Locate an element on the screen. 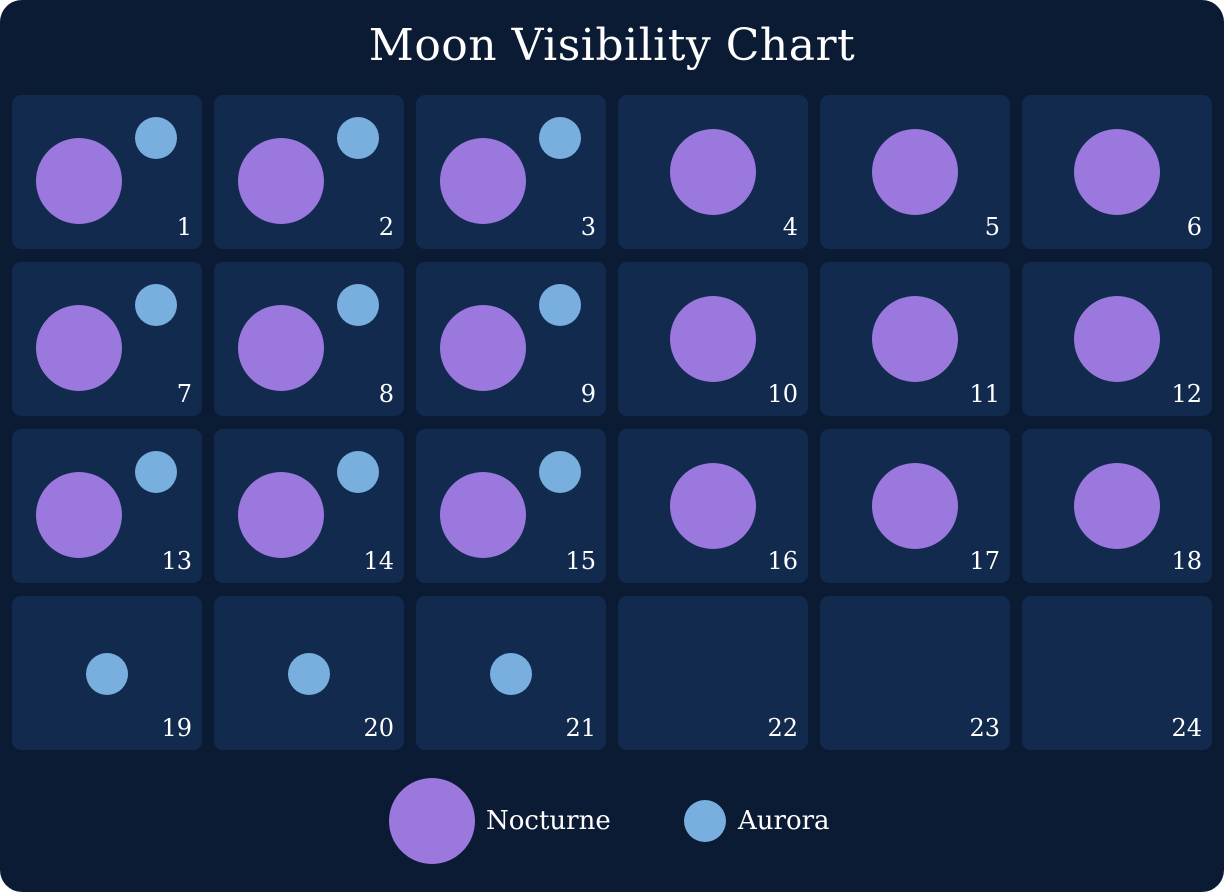 The image size is (1224, 892). day-cell: 1 is located at coordinates (107, 172).